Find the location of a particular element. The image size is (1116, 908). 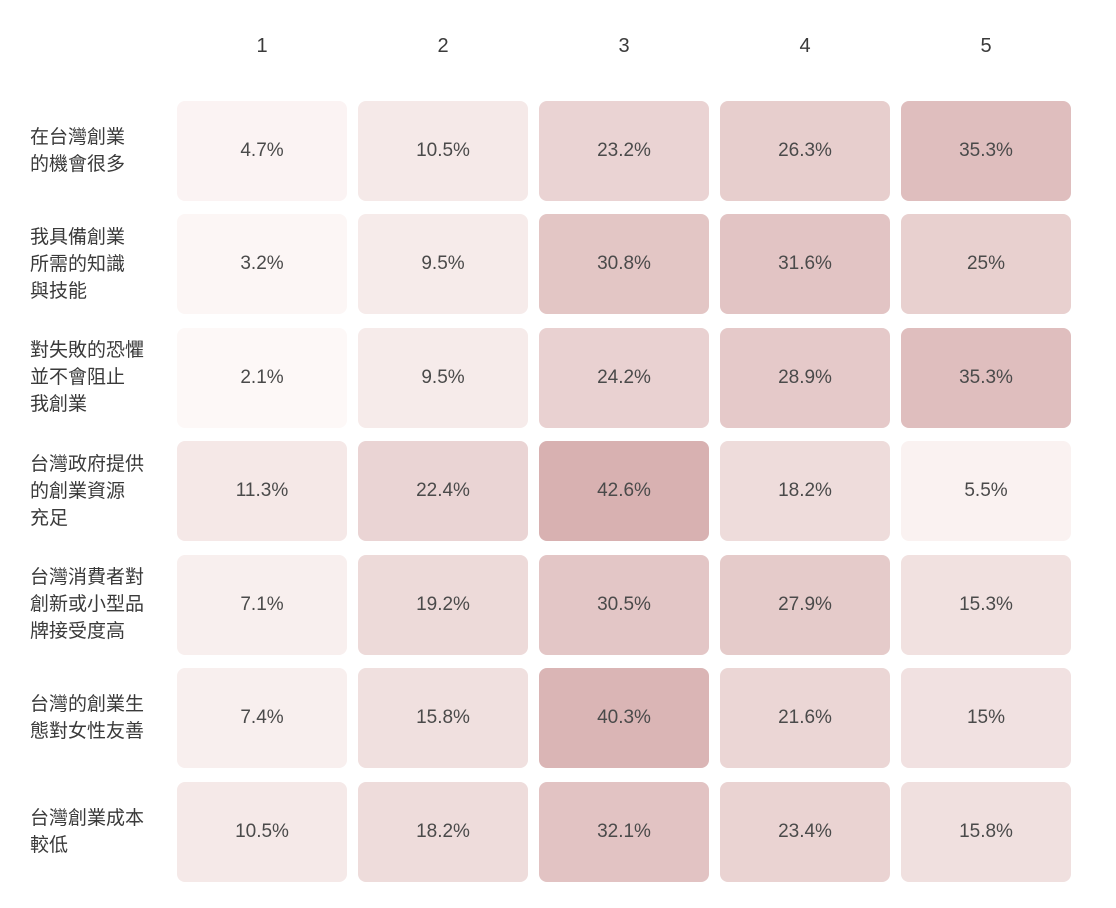

cell-r5-c4: 27.9% is located at coordinates (805, 604).